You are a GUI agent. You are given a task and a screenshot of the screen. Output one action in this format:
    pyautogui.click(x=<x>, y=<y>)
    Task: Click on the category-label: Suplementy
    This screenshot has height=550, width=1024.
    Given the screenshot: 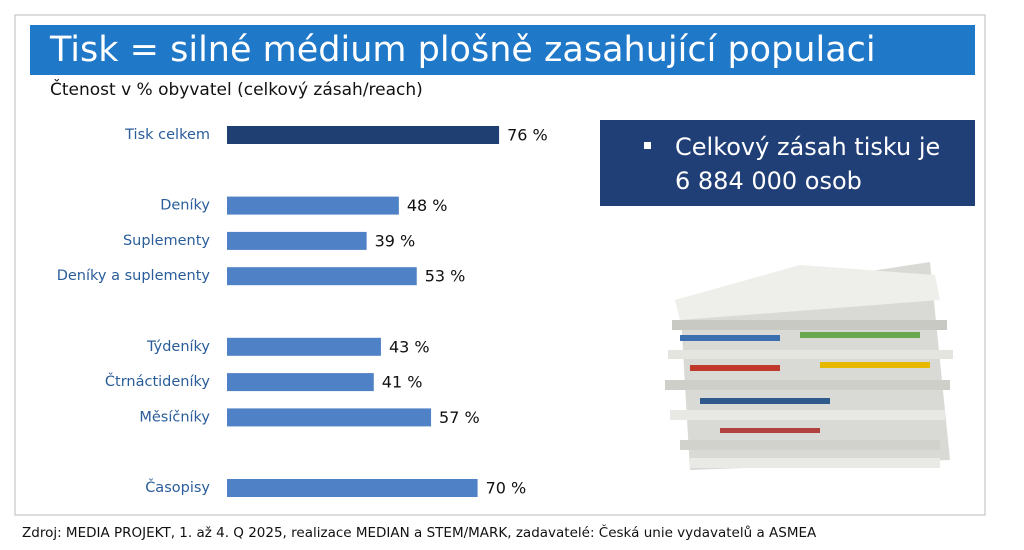 What is the action you would take?
    pyautogui.click(x=166, y=241)
    